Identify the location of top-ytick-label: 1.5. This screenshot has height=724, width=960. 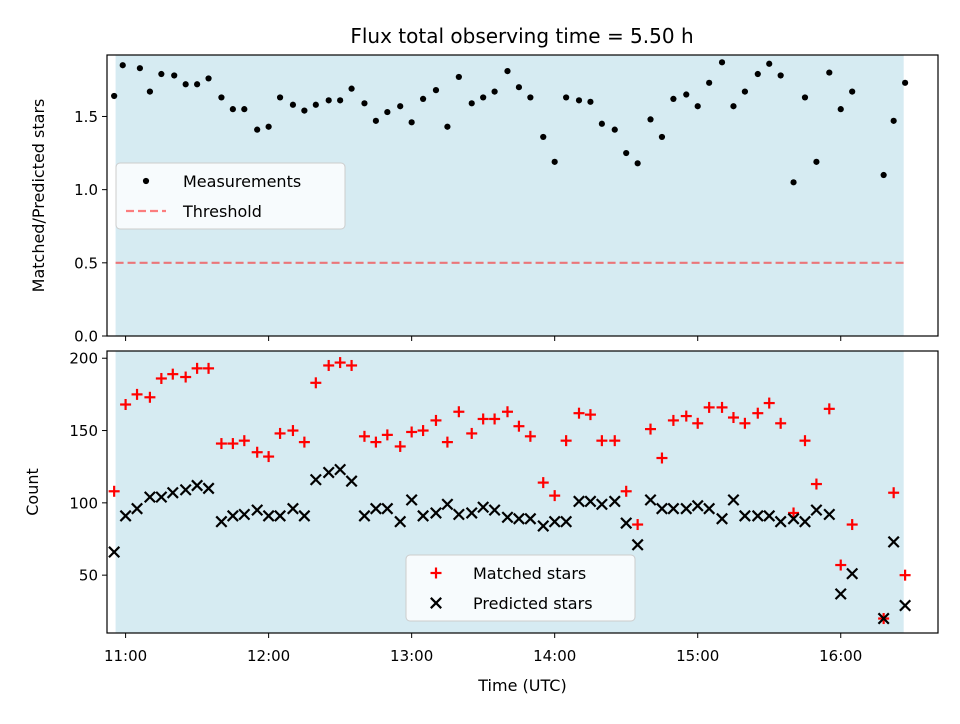
(86, 117).